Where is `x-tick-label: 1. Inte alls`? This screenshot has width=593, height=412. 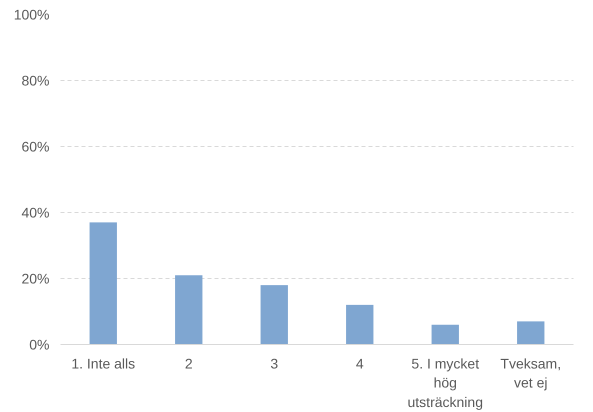
x-tick-label: 1. Inte alls is located at coordinates (103, 364).